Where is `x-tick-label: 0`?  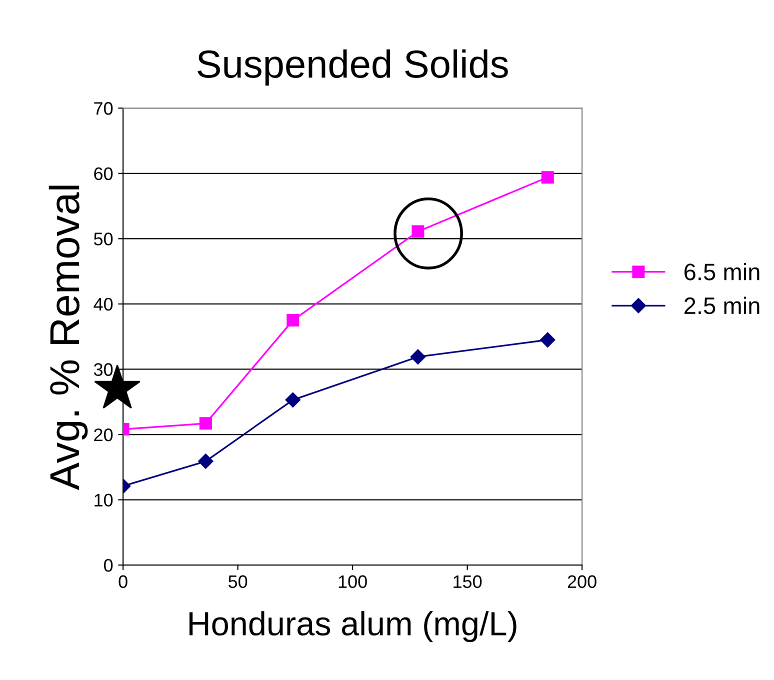 x-tick-label: 0 is located at coordinates (123, 581).